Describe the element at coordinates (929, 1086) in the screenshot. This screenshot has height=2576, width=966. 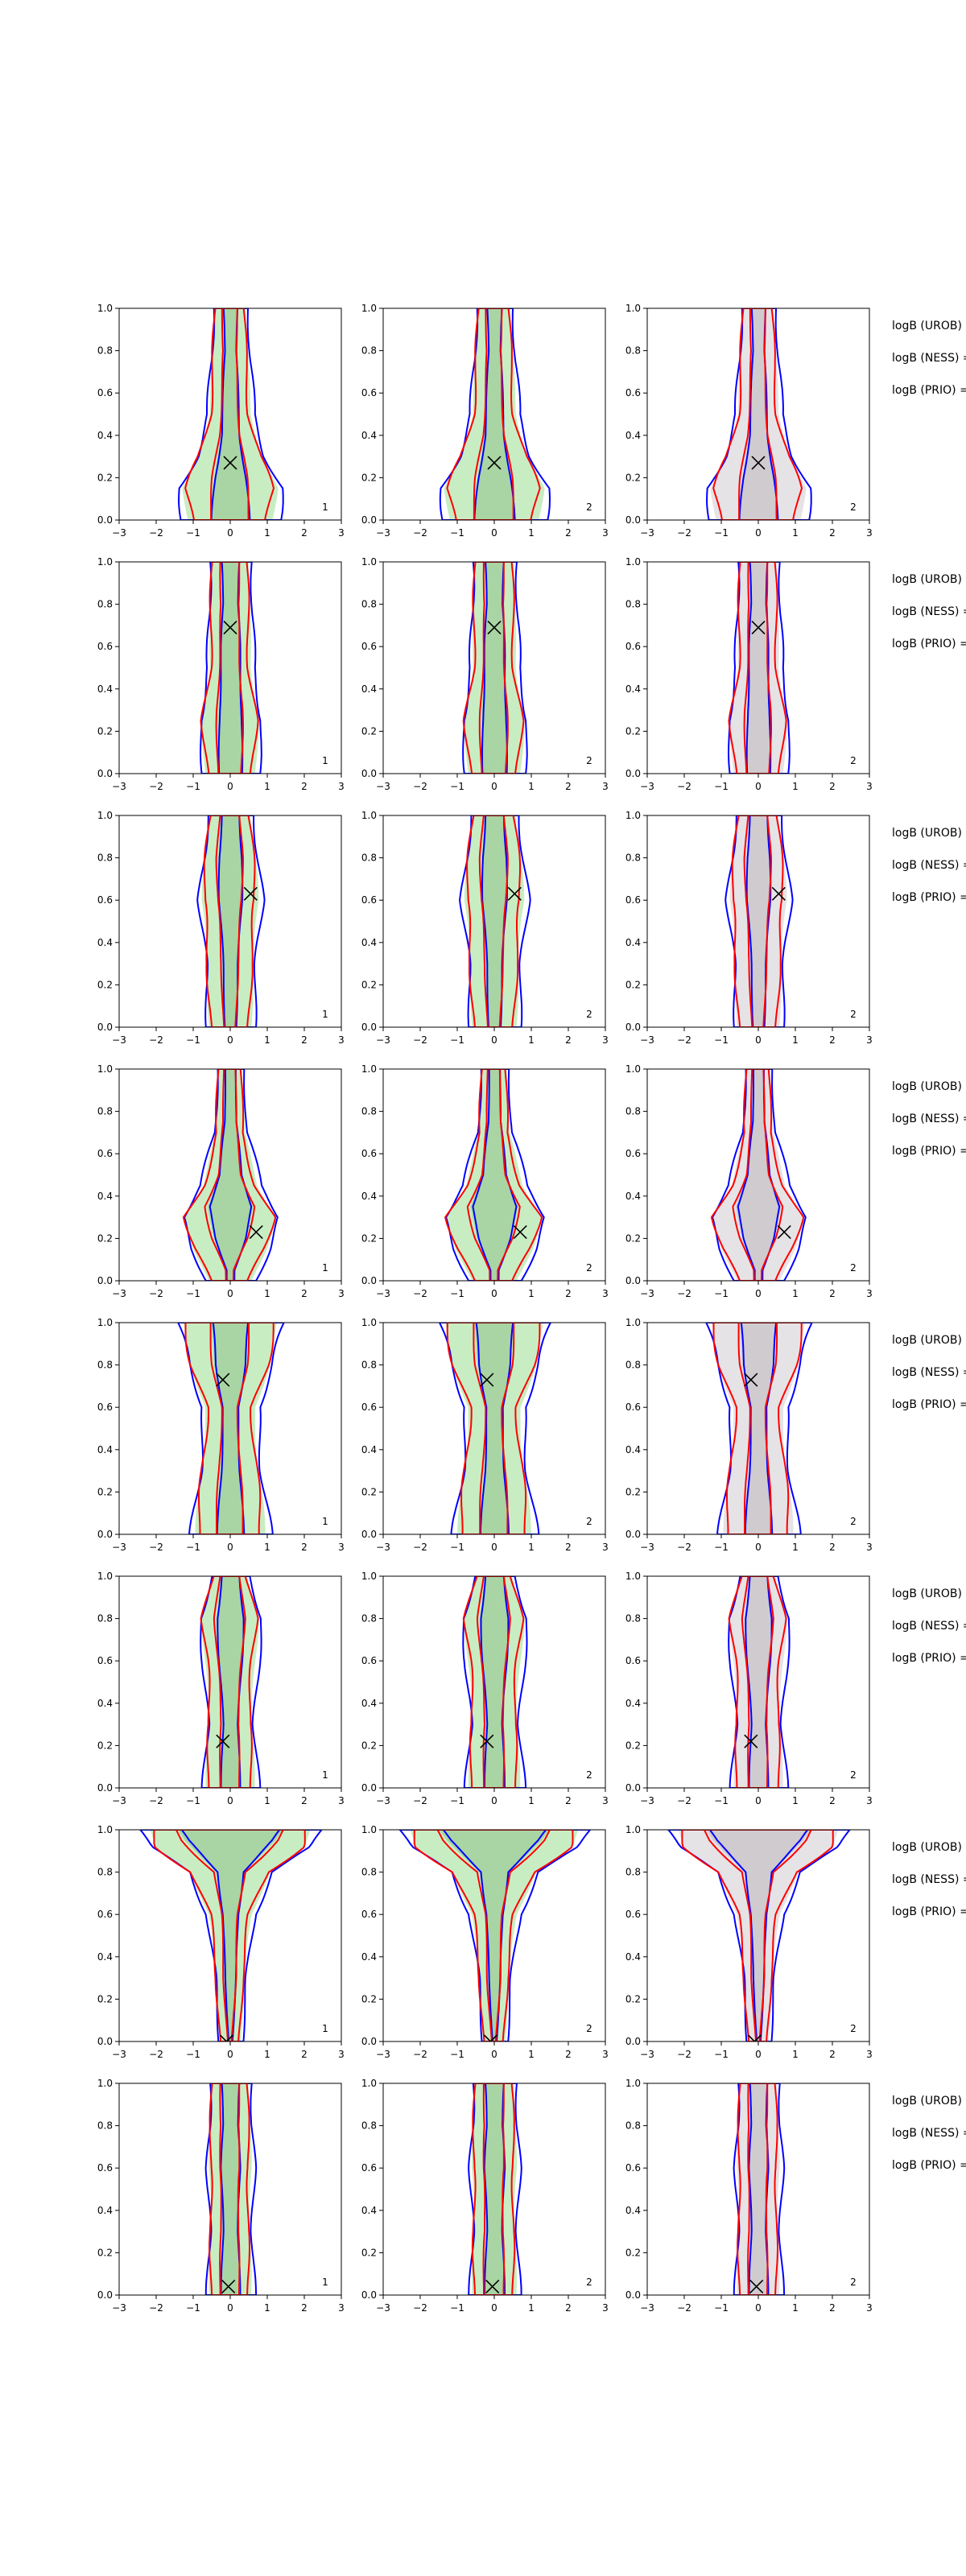
I see `side-logB-label: logB (UROB) =` at that location.